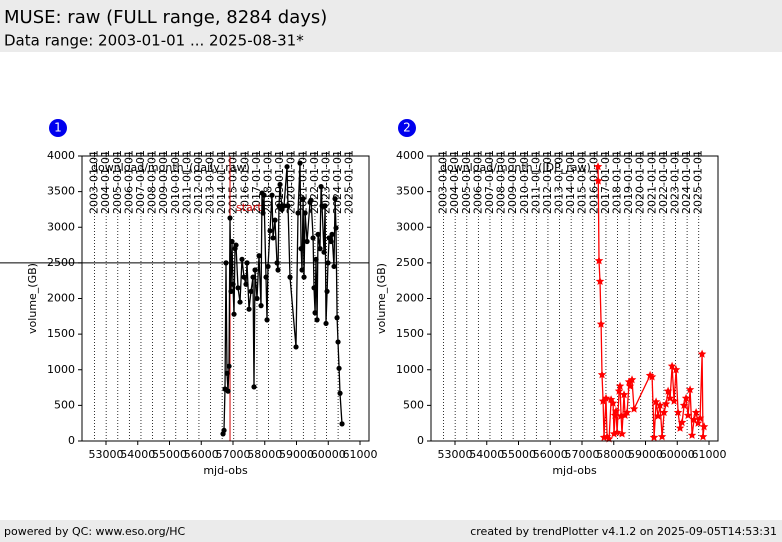 The height and width of the screenshot is (542, 782). I want to click on plot-title: download/month_(IDP_raw), so click(515, 167).